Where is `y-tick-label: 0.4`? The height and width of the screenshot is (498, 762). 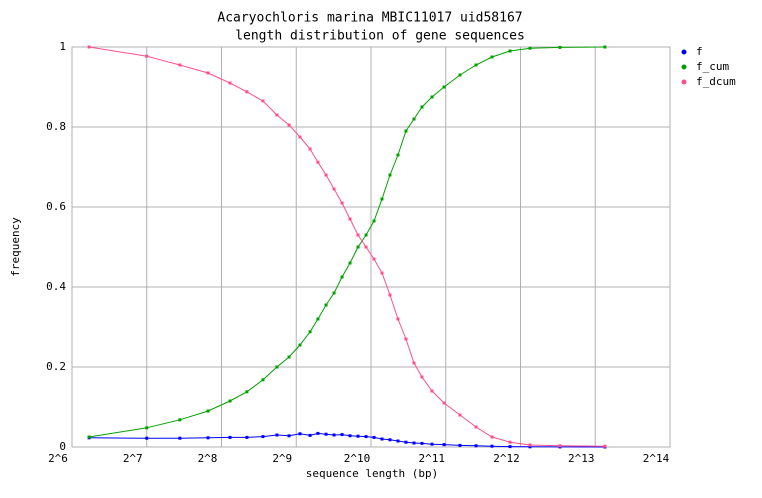
y-tick-label: 0.4 is located at coordinates (56, 286).